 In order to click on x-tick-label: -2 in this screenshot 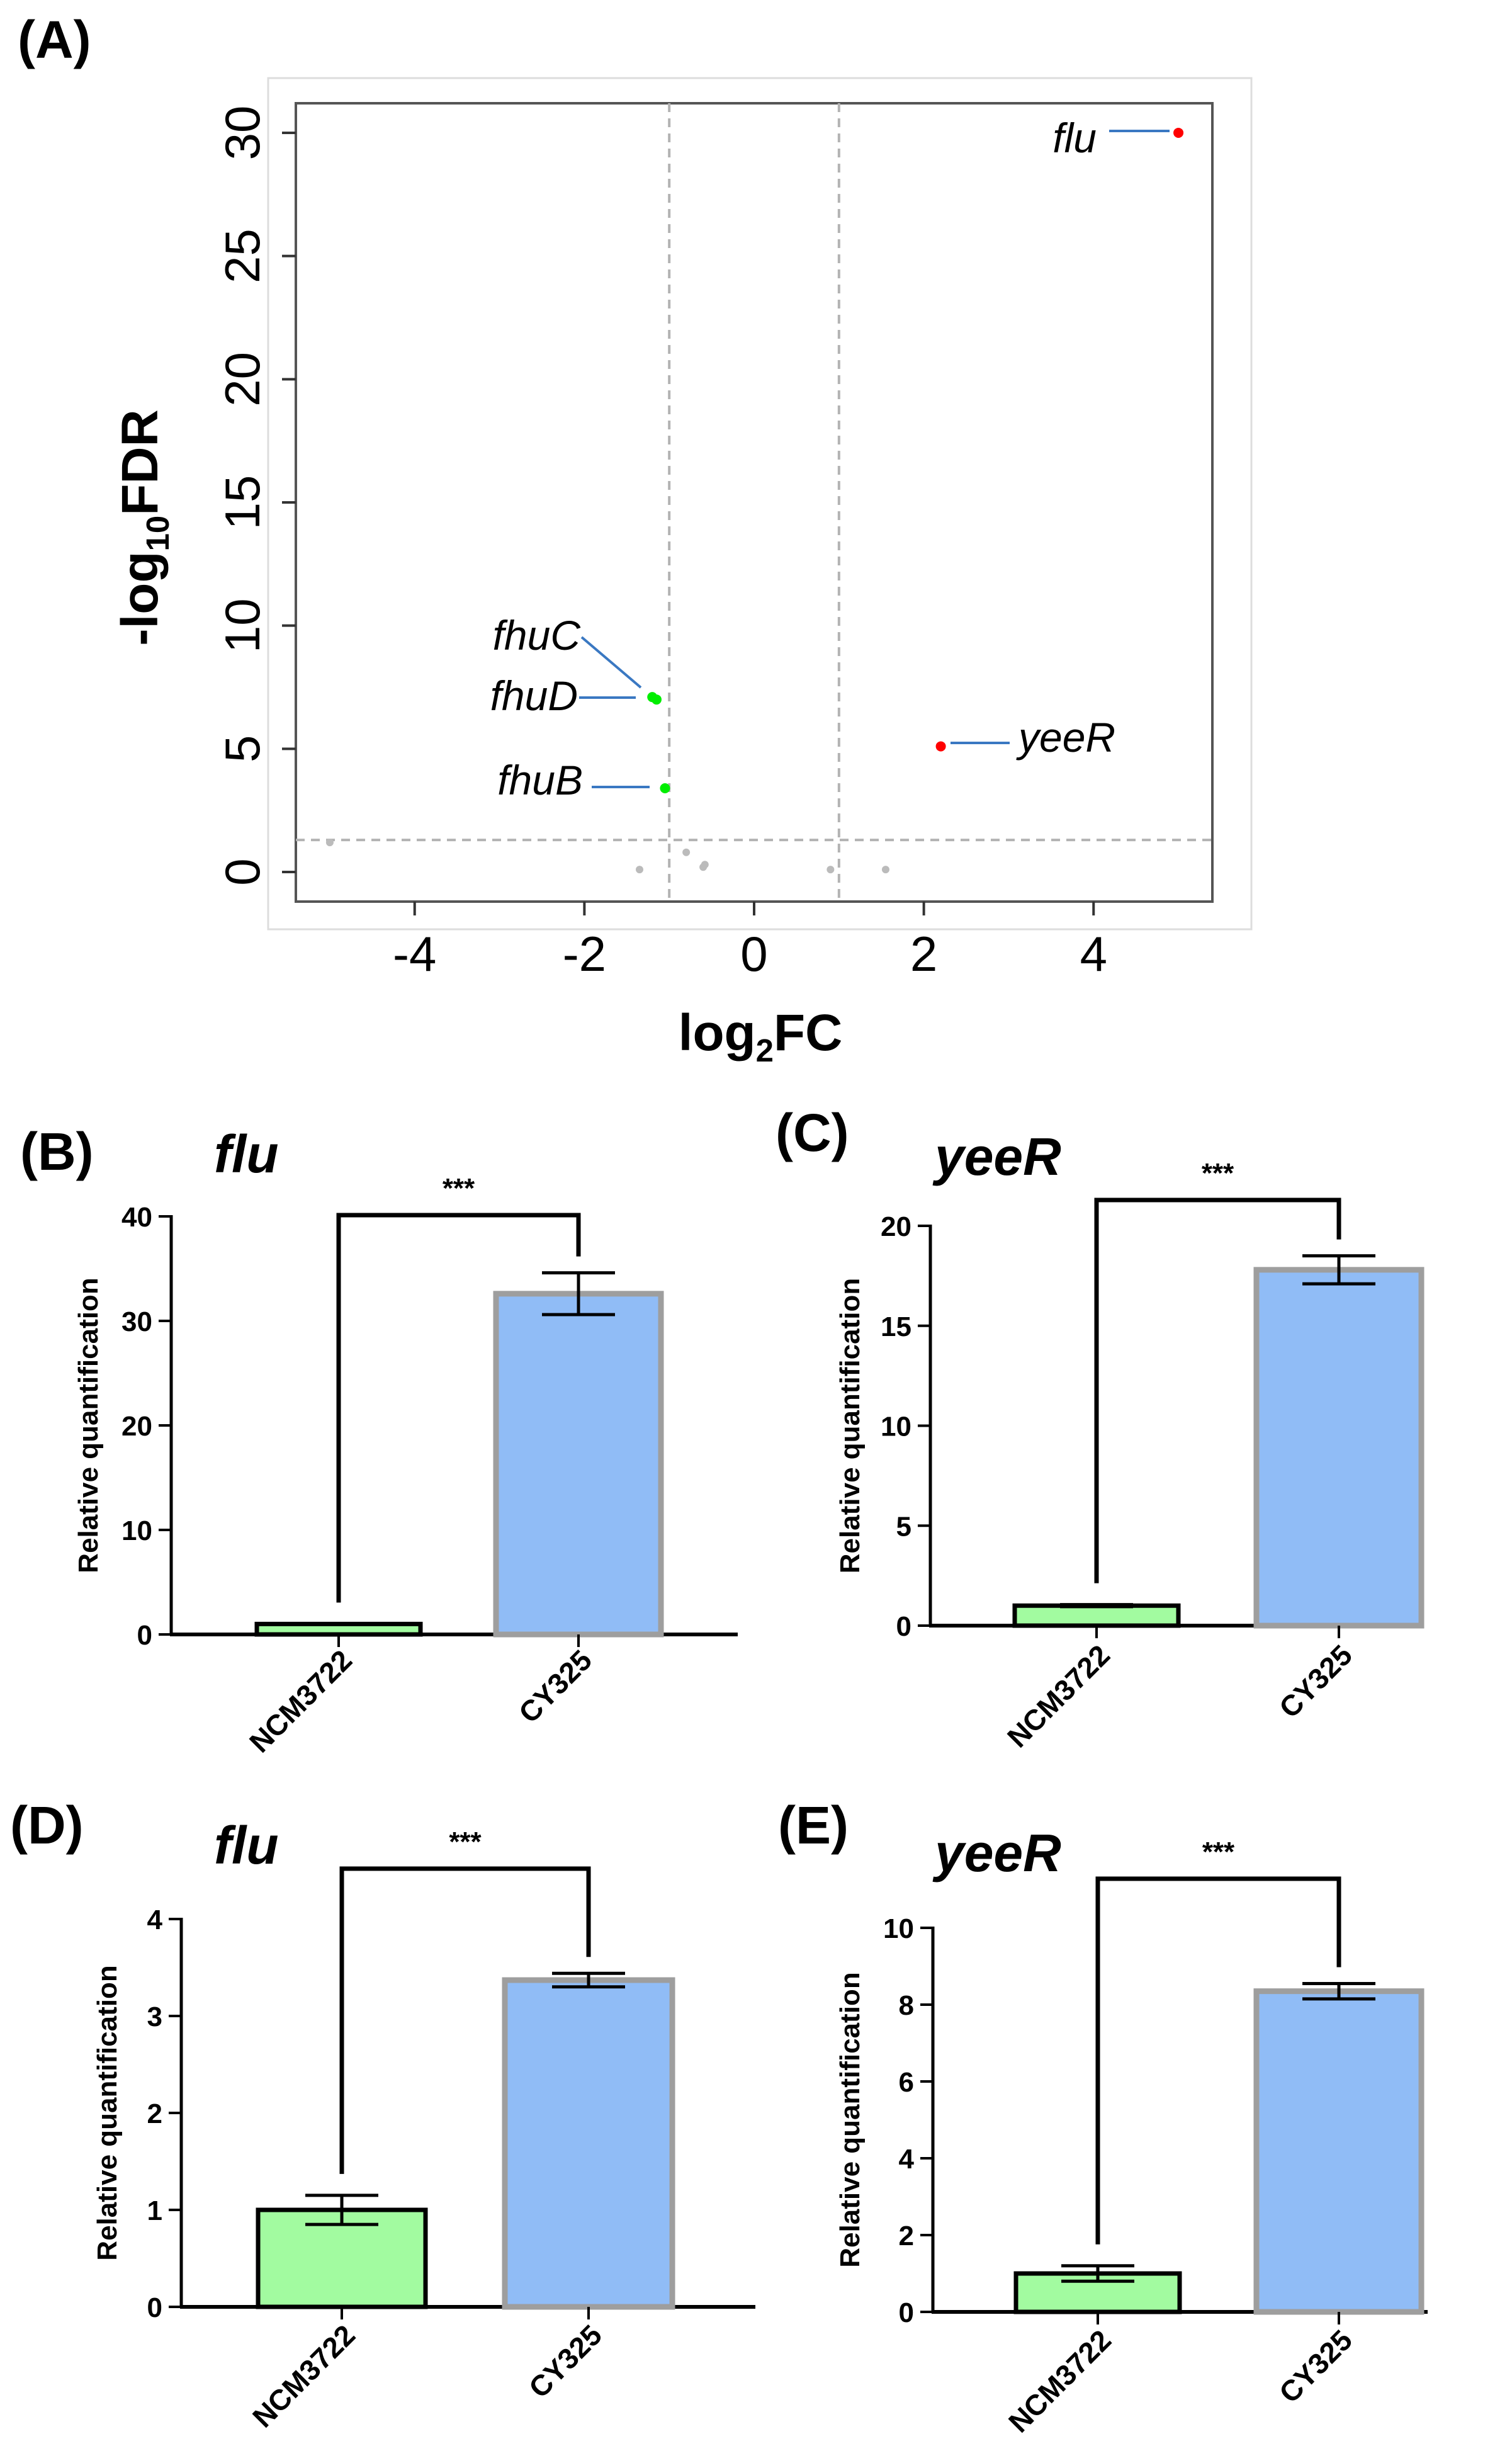, I will do `click(584, 954)`.